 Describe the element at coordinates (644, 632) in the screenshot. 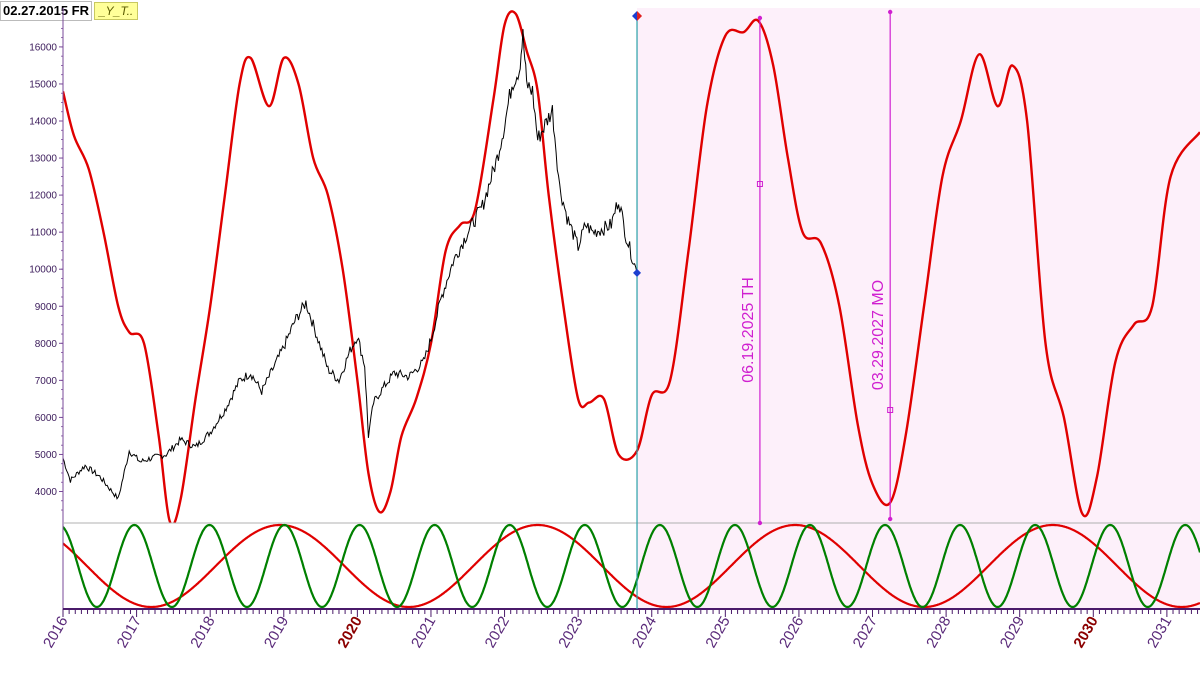

I see `x-year-label: 2024` at that location.